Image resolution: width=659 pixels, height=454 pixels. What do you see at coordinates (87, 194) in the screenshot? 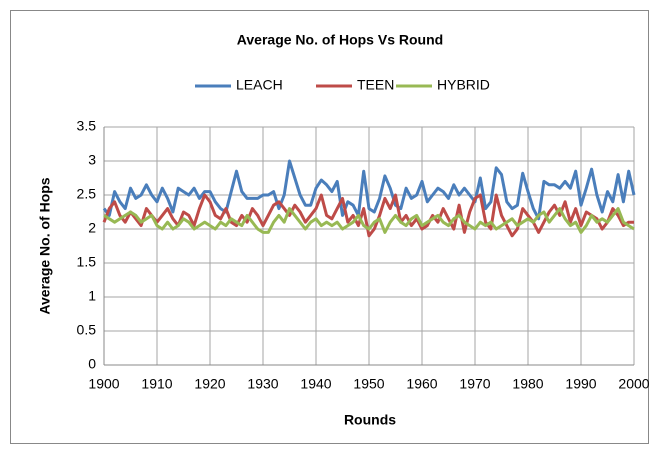
I see `y-tick-label: 2.5` at bounding box center [87, 194].